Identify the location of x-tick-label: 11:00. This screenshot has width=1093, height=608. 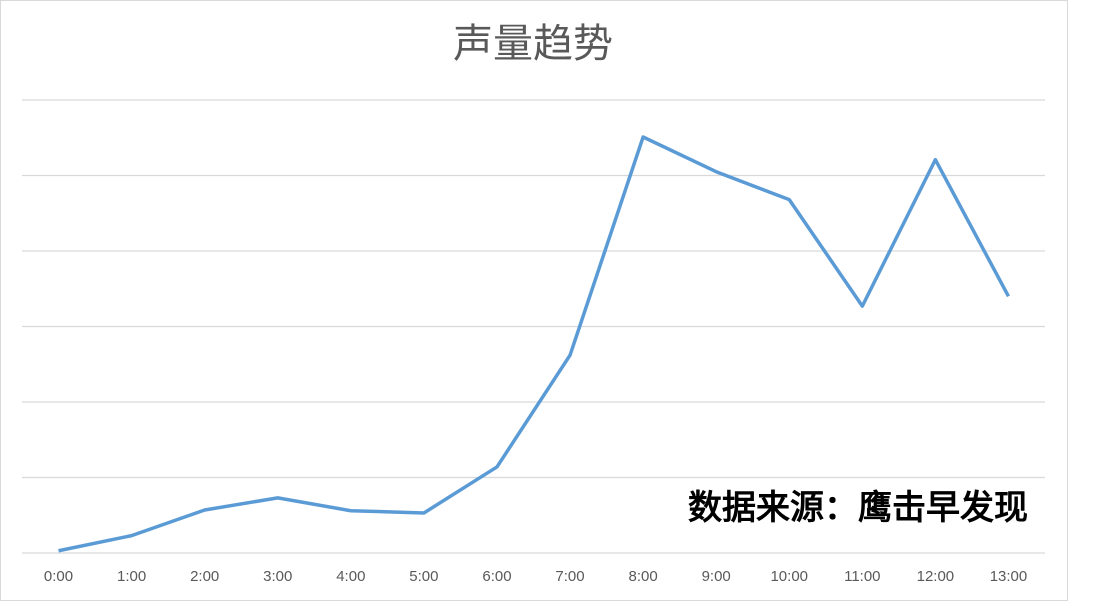
(862, 576).